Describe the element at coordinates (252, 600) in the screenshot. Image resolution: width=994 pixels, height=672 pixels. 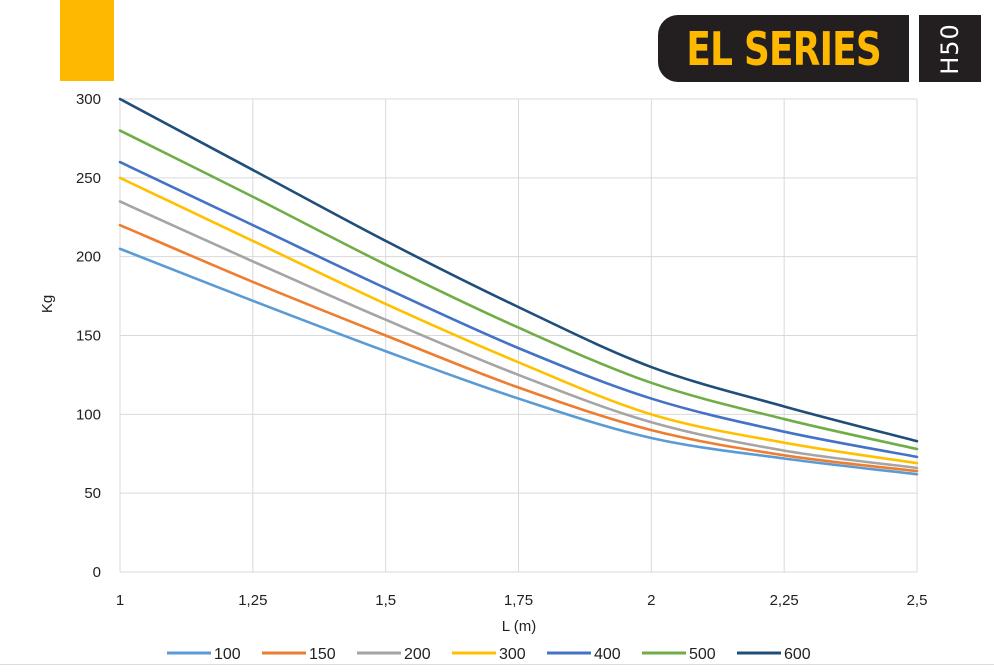
I see `x-tick-label: 1,25` at that location.